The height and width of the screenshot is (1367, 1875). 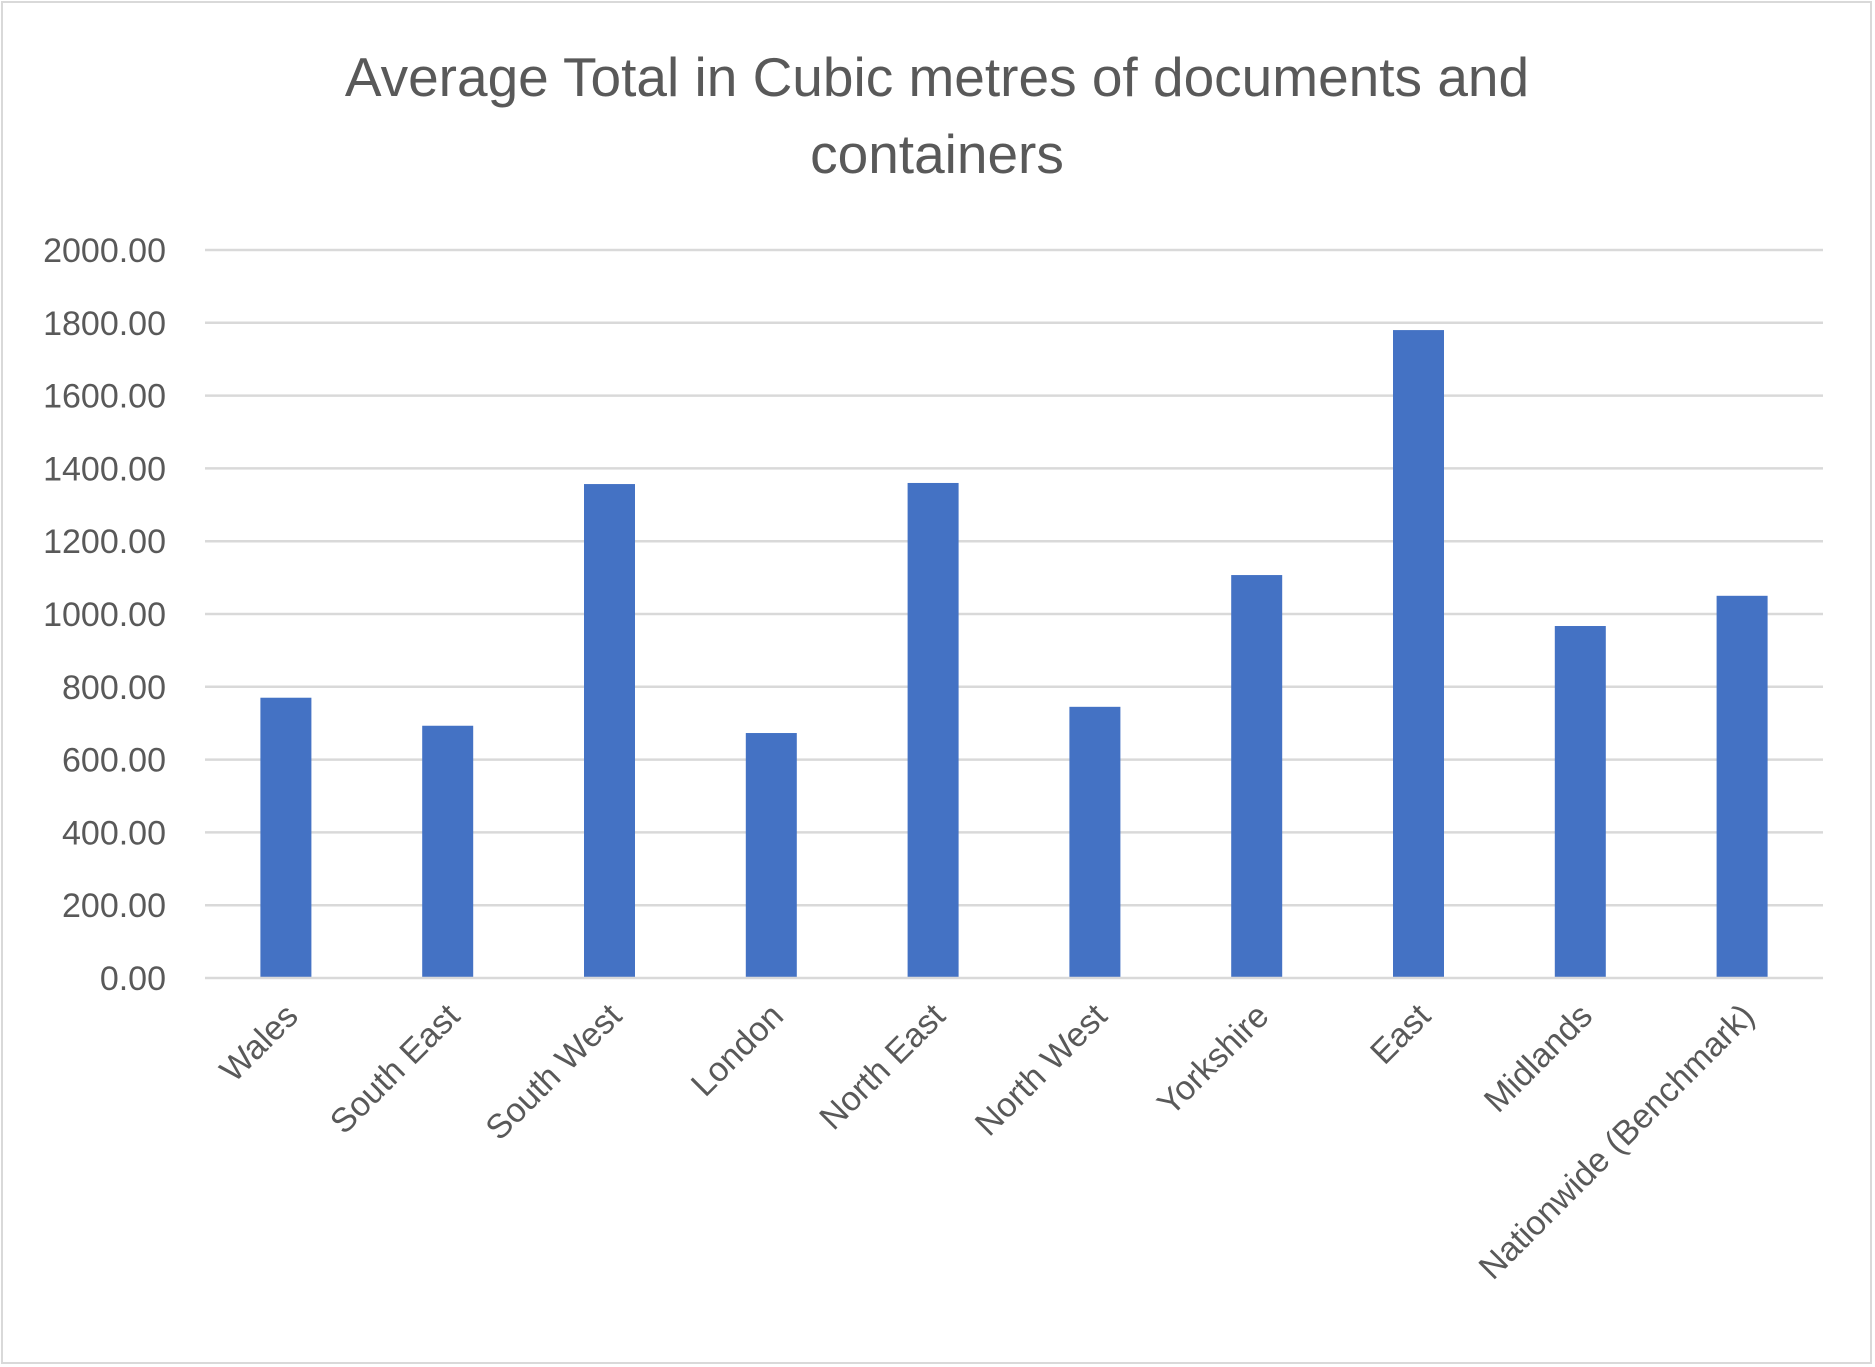 What do you see at coordinates (1095, 842) in the screenshot?
I see `bar-north-west` at bounding box center [1095, 842].